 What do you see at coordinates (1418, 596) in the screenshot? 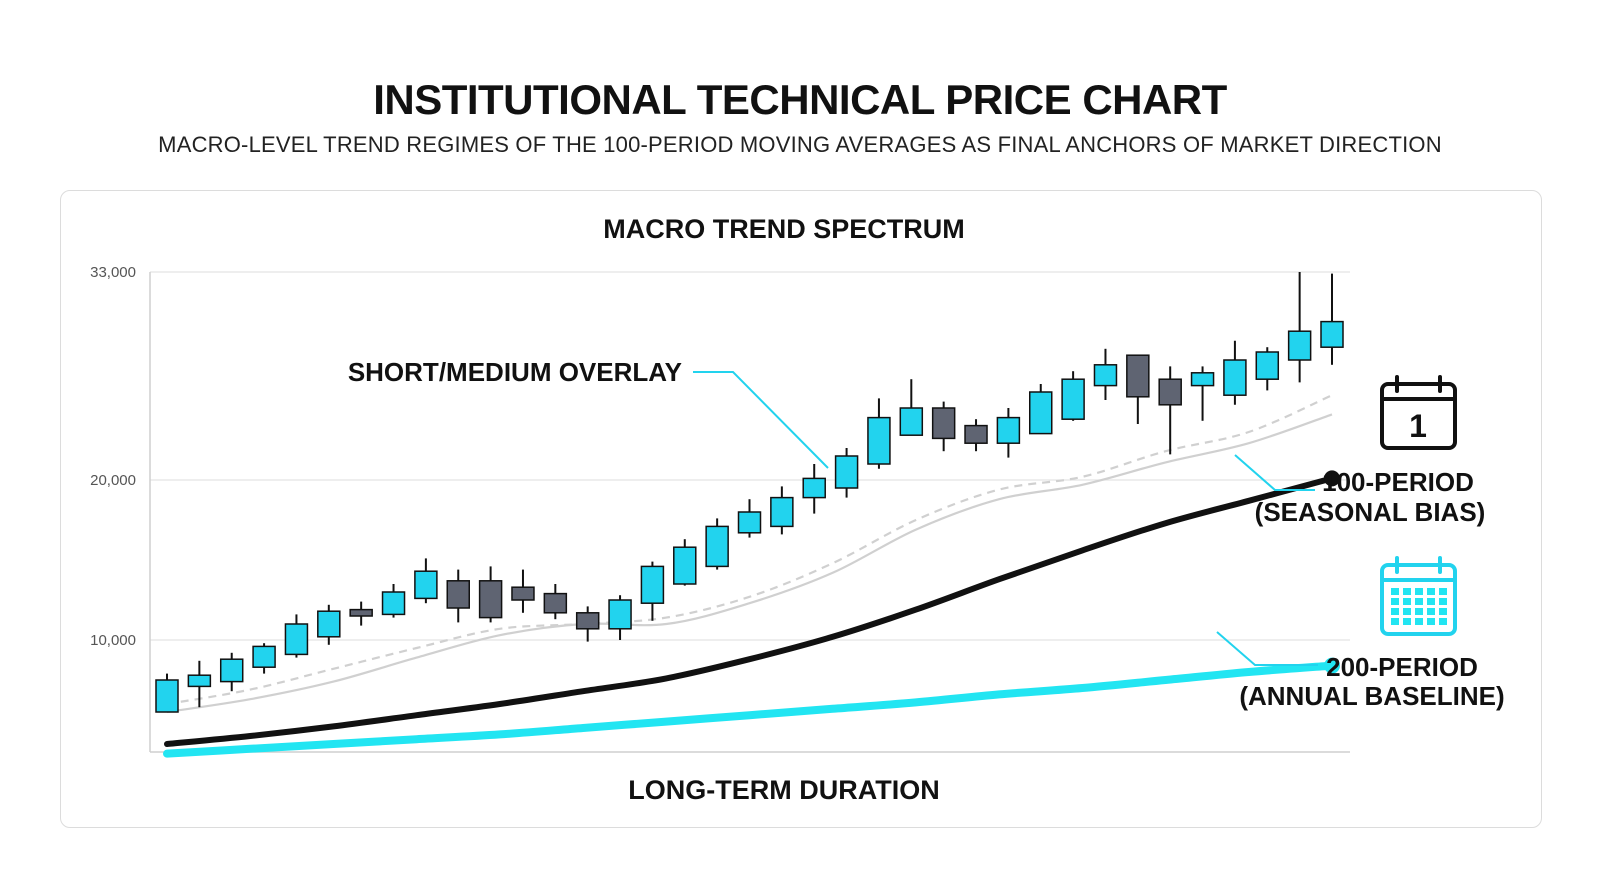
I see `calendar-month-icon` at bounding box center [1418, 596].